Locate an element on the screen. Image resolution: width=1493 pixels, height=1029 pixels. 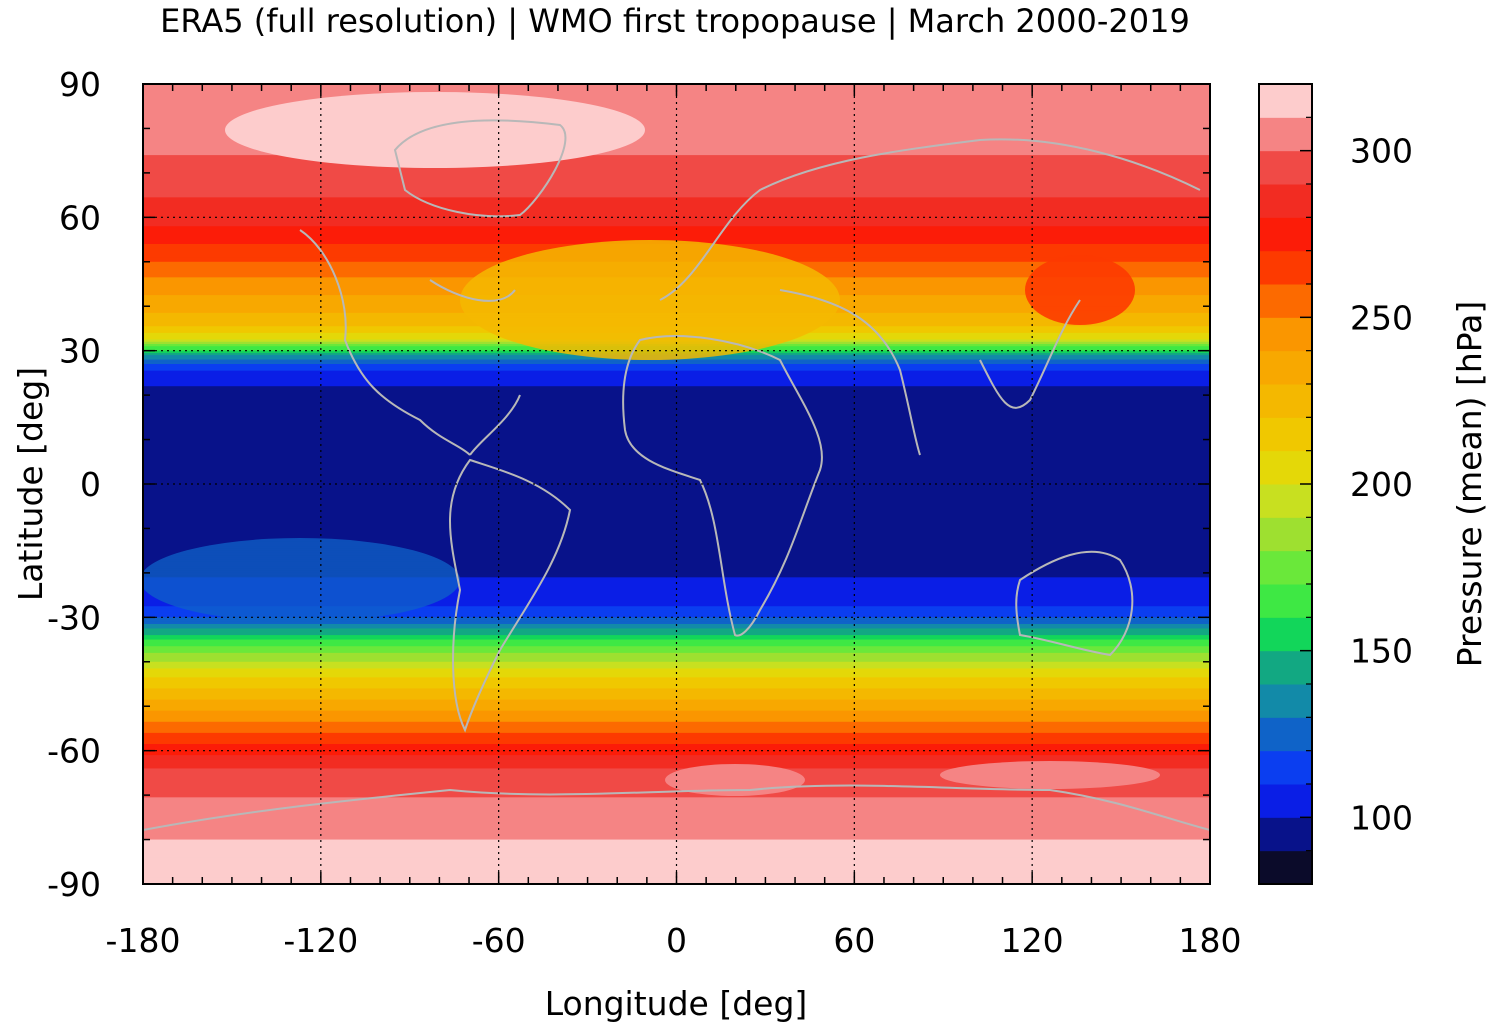
coastline-australia is located at coordinates (1074, 603).